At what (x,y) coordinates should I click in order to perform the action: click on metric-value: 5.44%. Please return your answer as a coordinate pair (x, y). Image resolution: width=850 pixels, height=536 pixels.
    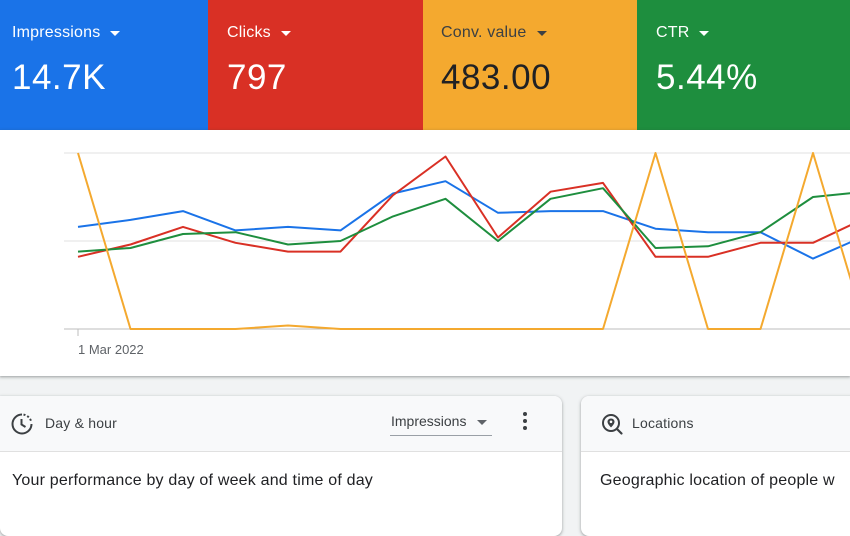
    Looking at the image, I should click on (707, 77).